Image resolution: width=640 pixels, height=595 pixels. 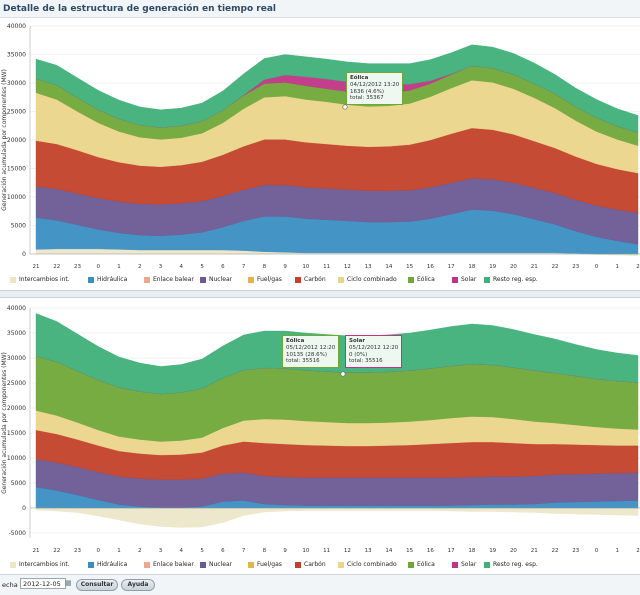 What do you see at coordinates (16, 458) in the screenshot?
I see `y-tick-label: 10000` at bounding box center [16, 458].